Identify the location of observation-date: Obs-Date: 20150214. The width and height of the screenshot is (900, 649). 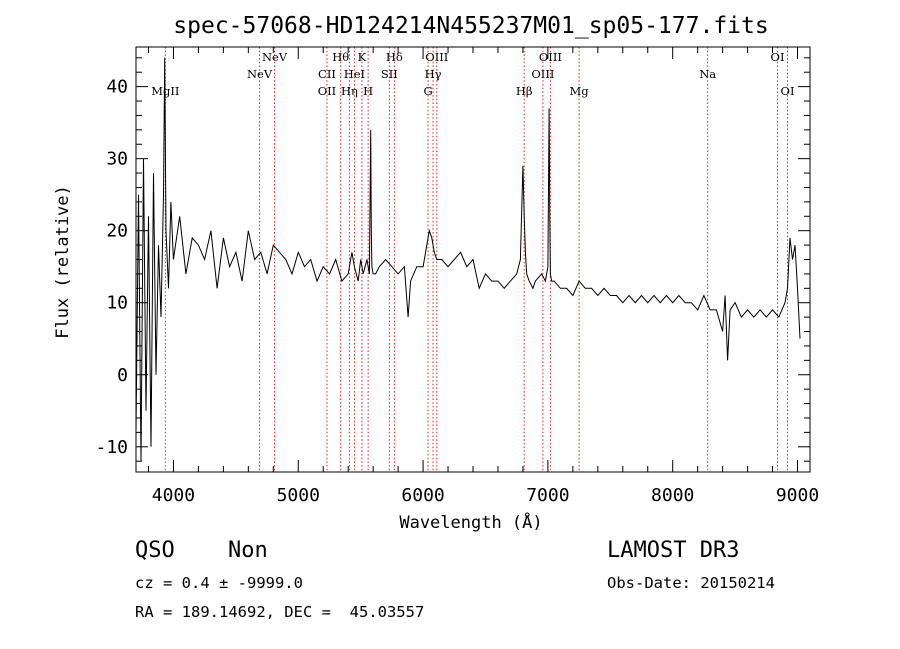
(691, 583).